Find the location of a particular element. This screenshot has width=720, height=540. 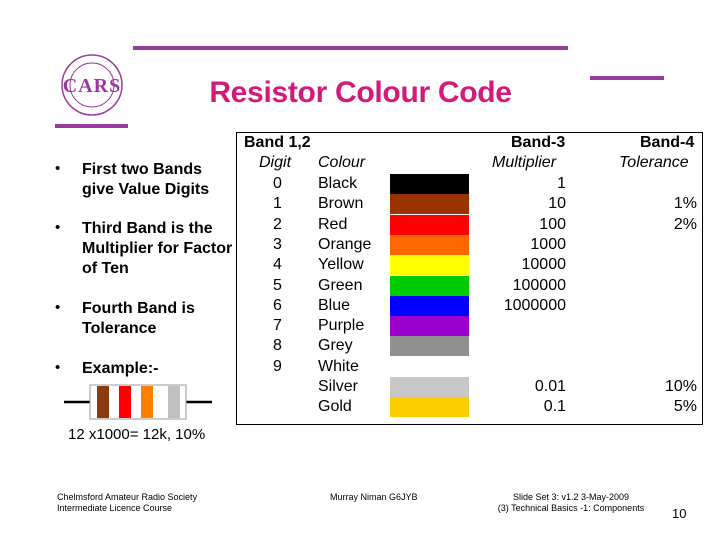

svg-text: CARS is located at coordinates (92, 86).